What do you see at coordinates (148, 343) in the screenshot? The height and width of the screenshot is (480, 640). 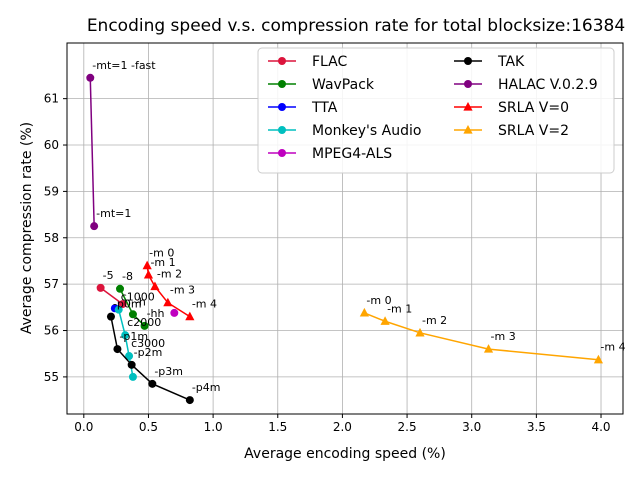 I see `point-label: c3000` at bounding box center [148, 343].